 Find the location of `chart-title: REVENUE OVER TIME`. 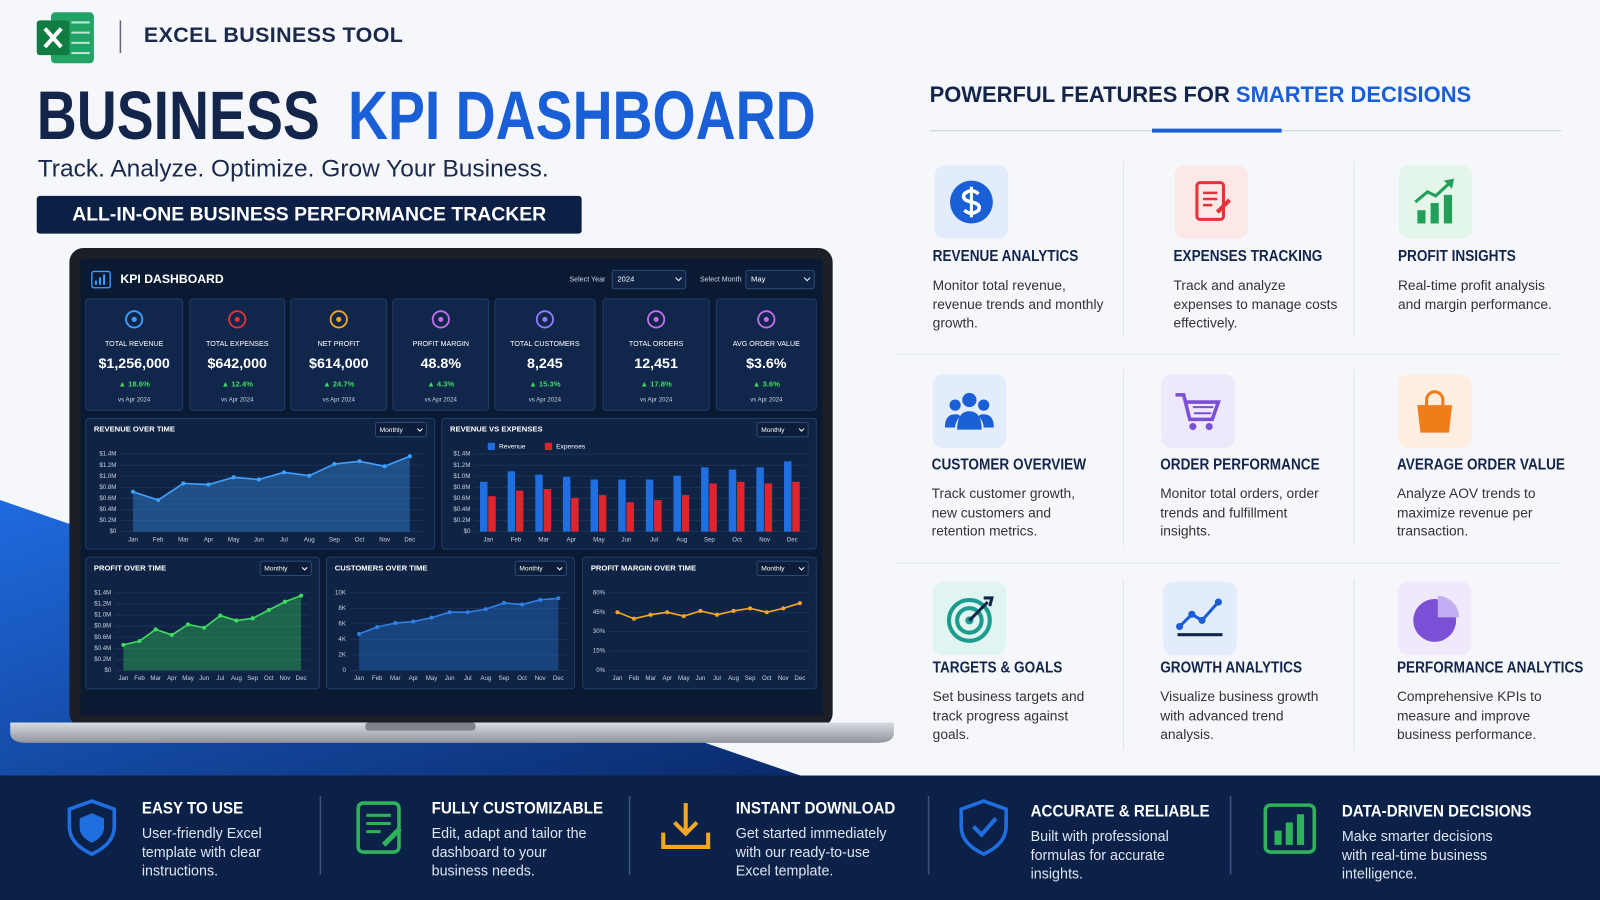

chart-title: REVENUE OVER TIME is located at coordinates (134, 429).